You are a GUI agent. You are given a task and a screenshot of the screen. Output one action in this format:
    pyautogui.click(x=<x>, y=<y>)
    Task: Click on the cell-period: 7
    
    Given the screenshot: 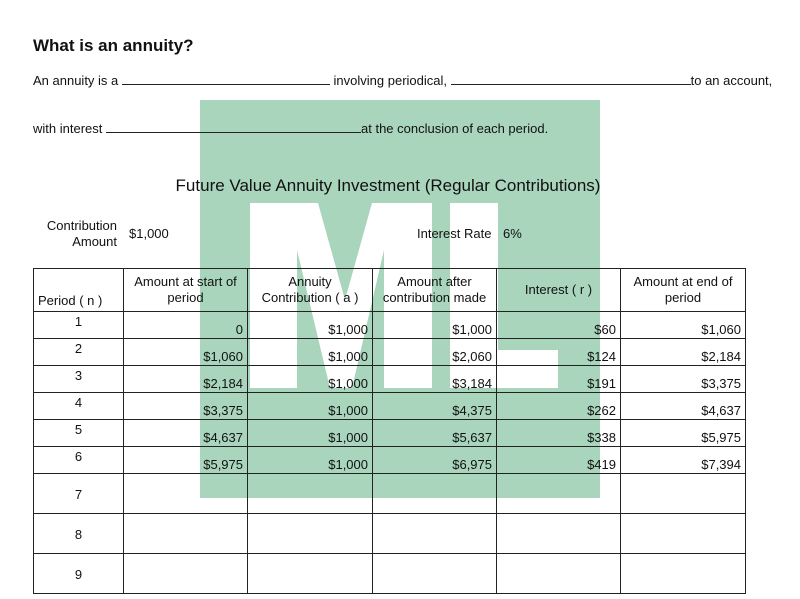 What is the action you would take?
    pyautogui.click(x=78, y=493)
    